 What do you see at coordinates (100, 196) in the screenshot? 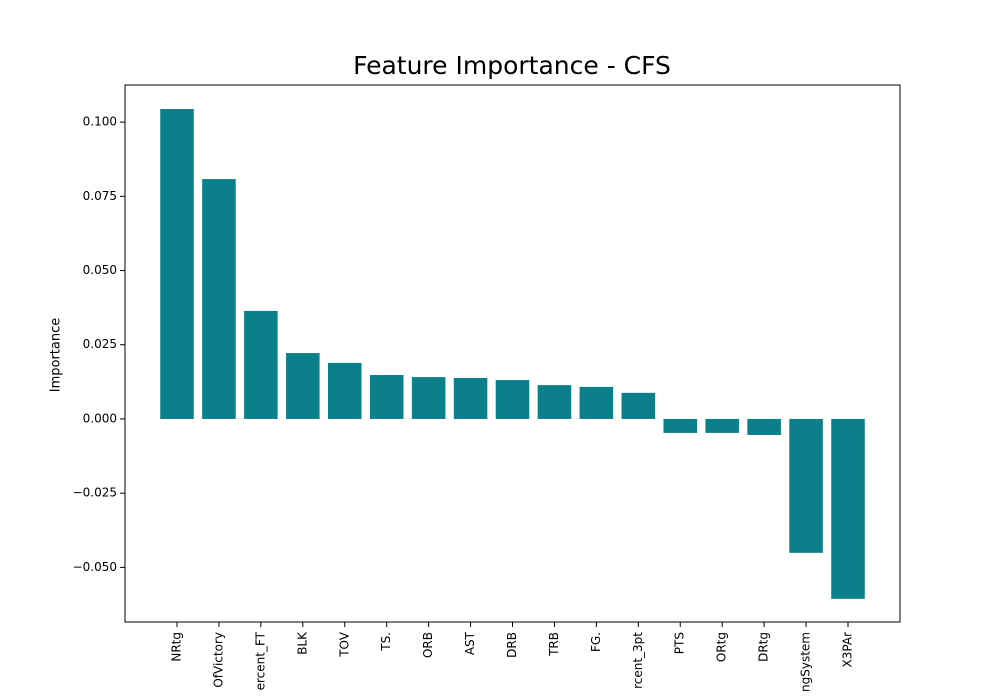
I see `y-tick-label: 0.075` at bounding box center [100, 196].